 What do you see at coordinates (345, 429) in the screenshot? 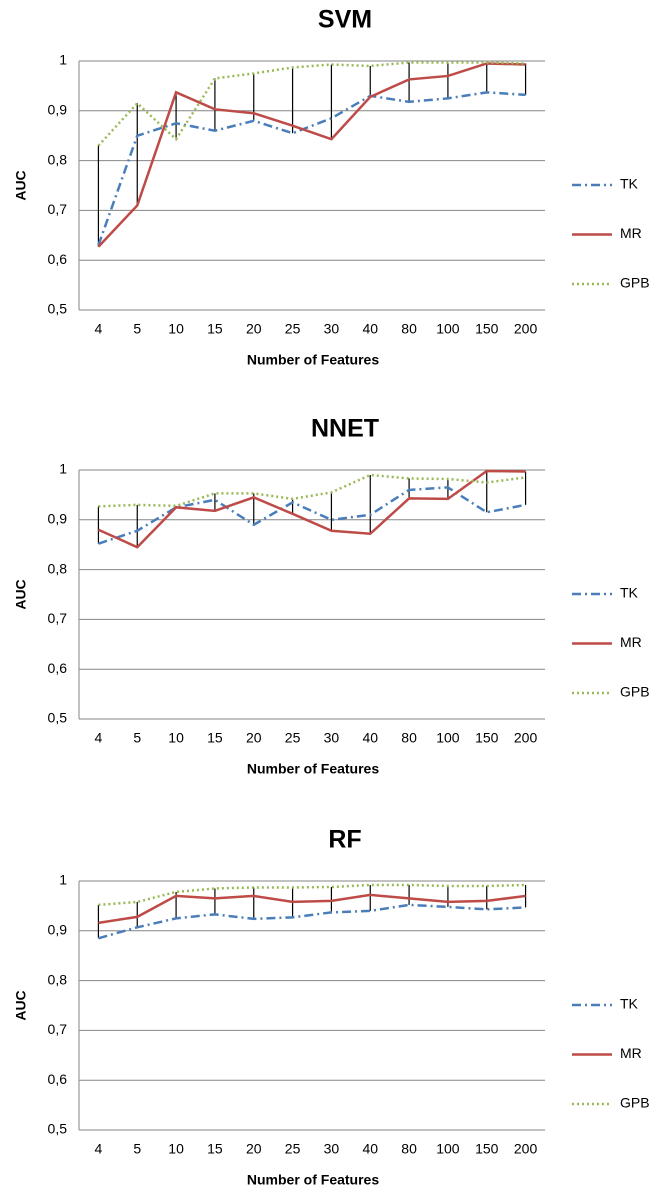
I see `chart-title: NNET` at bounding box center [345, 429].